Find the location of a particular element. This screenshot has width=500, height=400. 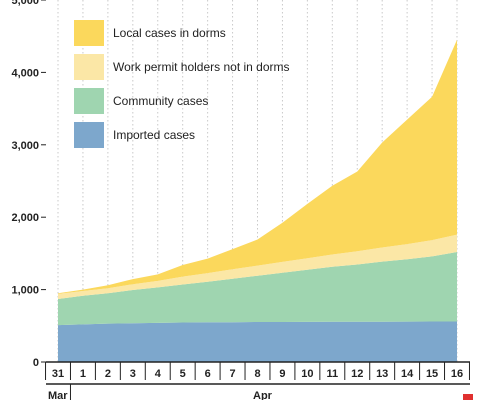

y-tick-label: 3,000 is located at coordinates (25, 146).